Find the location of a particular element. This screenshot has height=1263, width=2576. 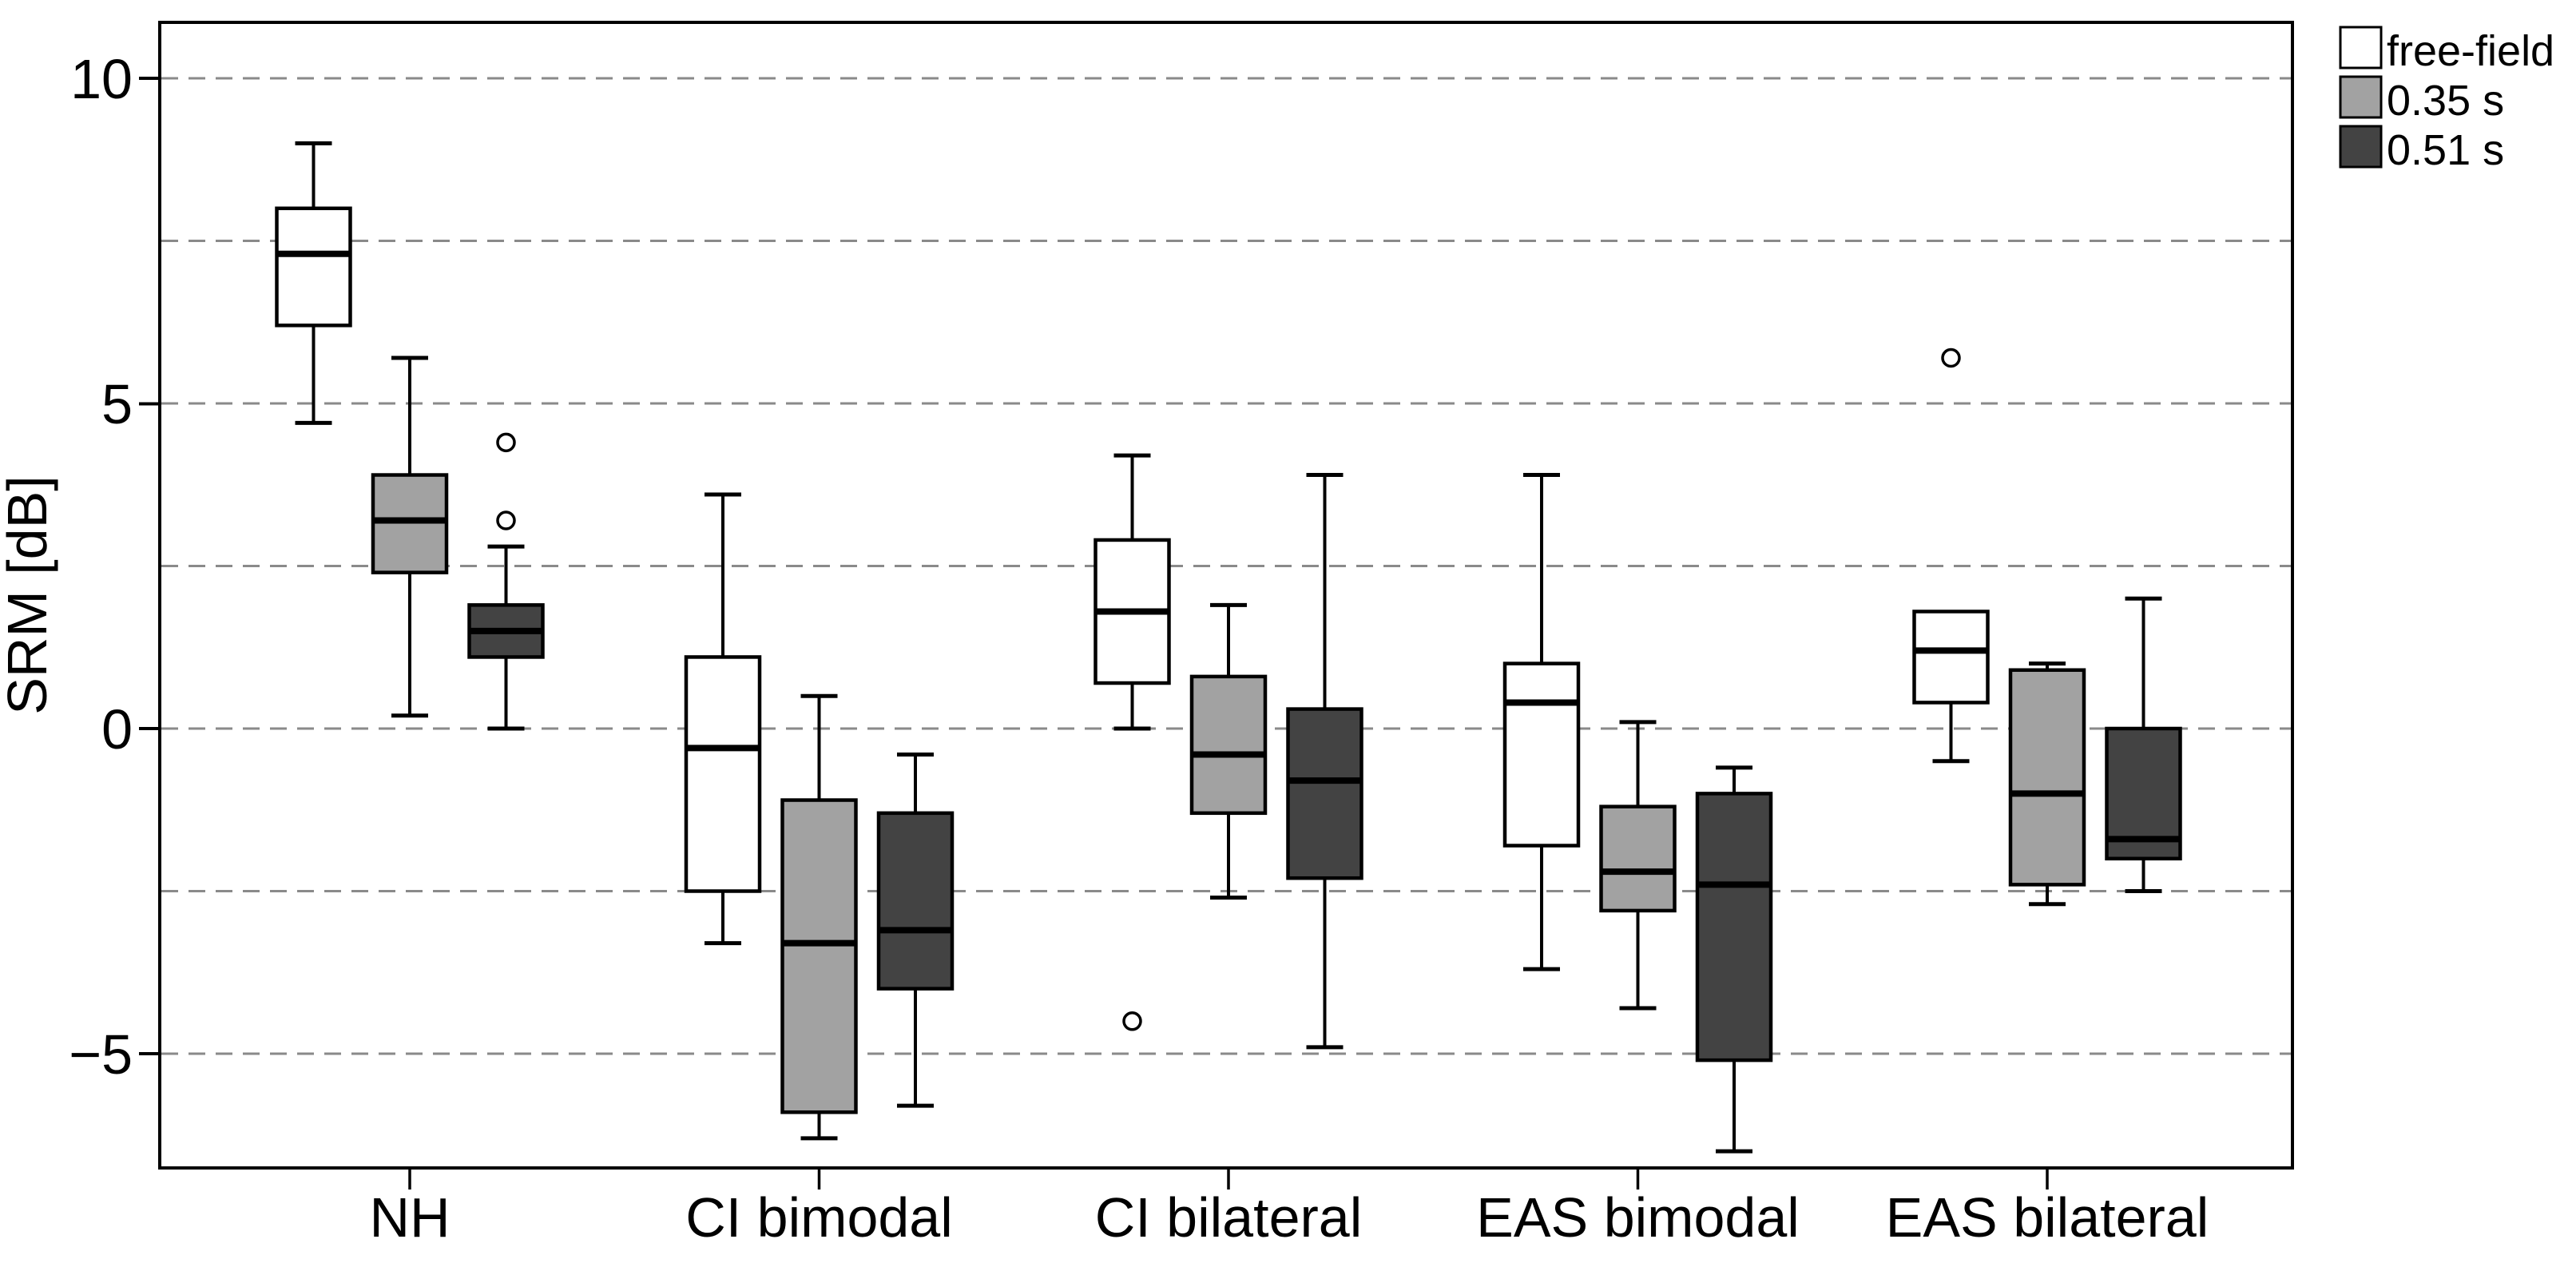

x-category-label: CI bimodal is located at coordinates (819, 1217).